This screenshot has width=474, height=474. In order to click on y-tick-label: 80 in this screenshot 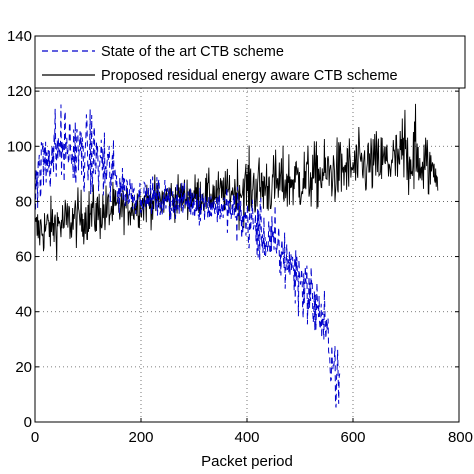, I will do `click(23, 201)`.